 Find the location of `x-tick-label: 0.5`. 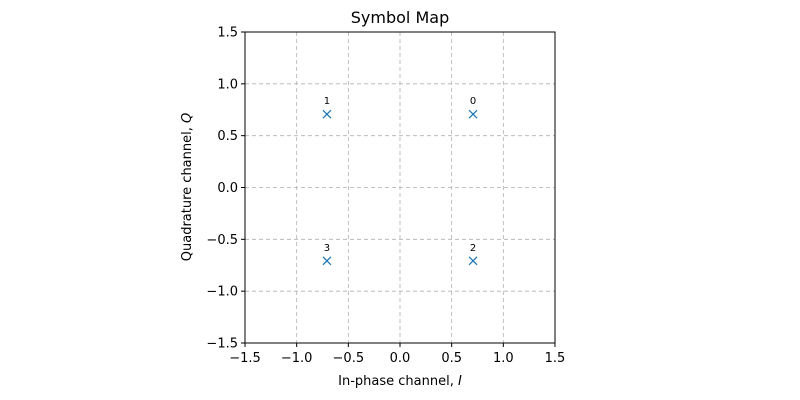

x-tick-label: 0.5 is located at coordinates (451, 358).